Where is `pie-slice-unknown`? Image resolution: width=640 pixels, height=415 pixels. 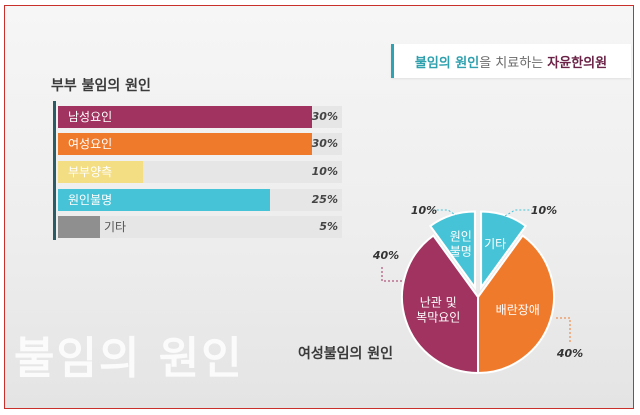
pie-slice-unknown is located at coordinates (452, 250).